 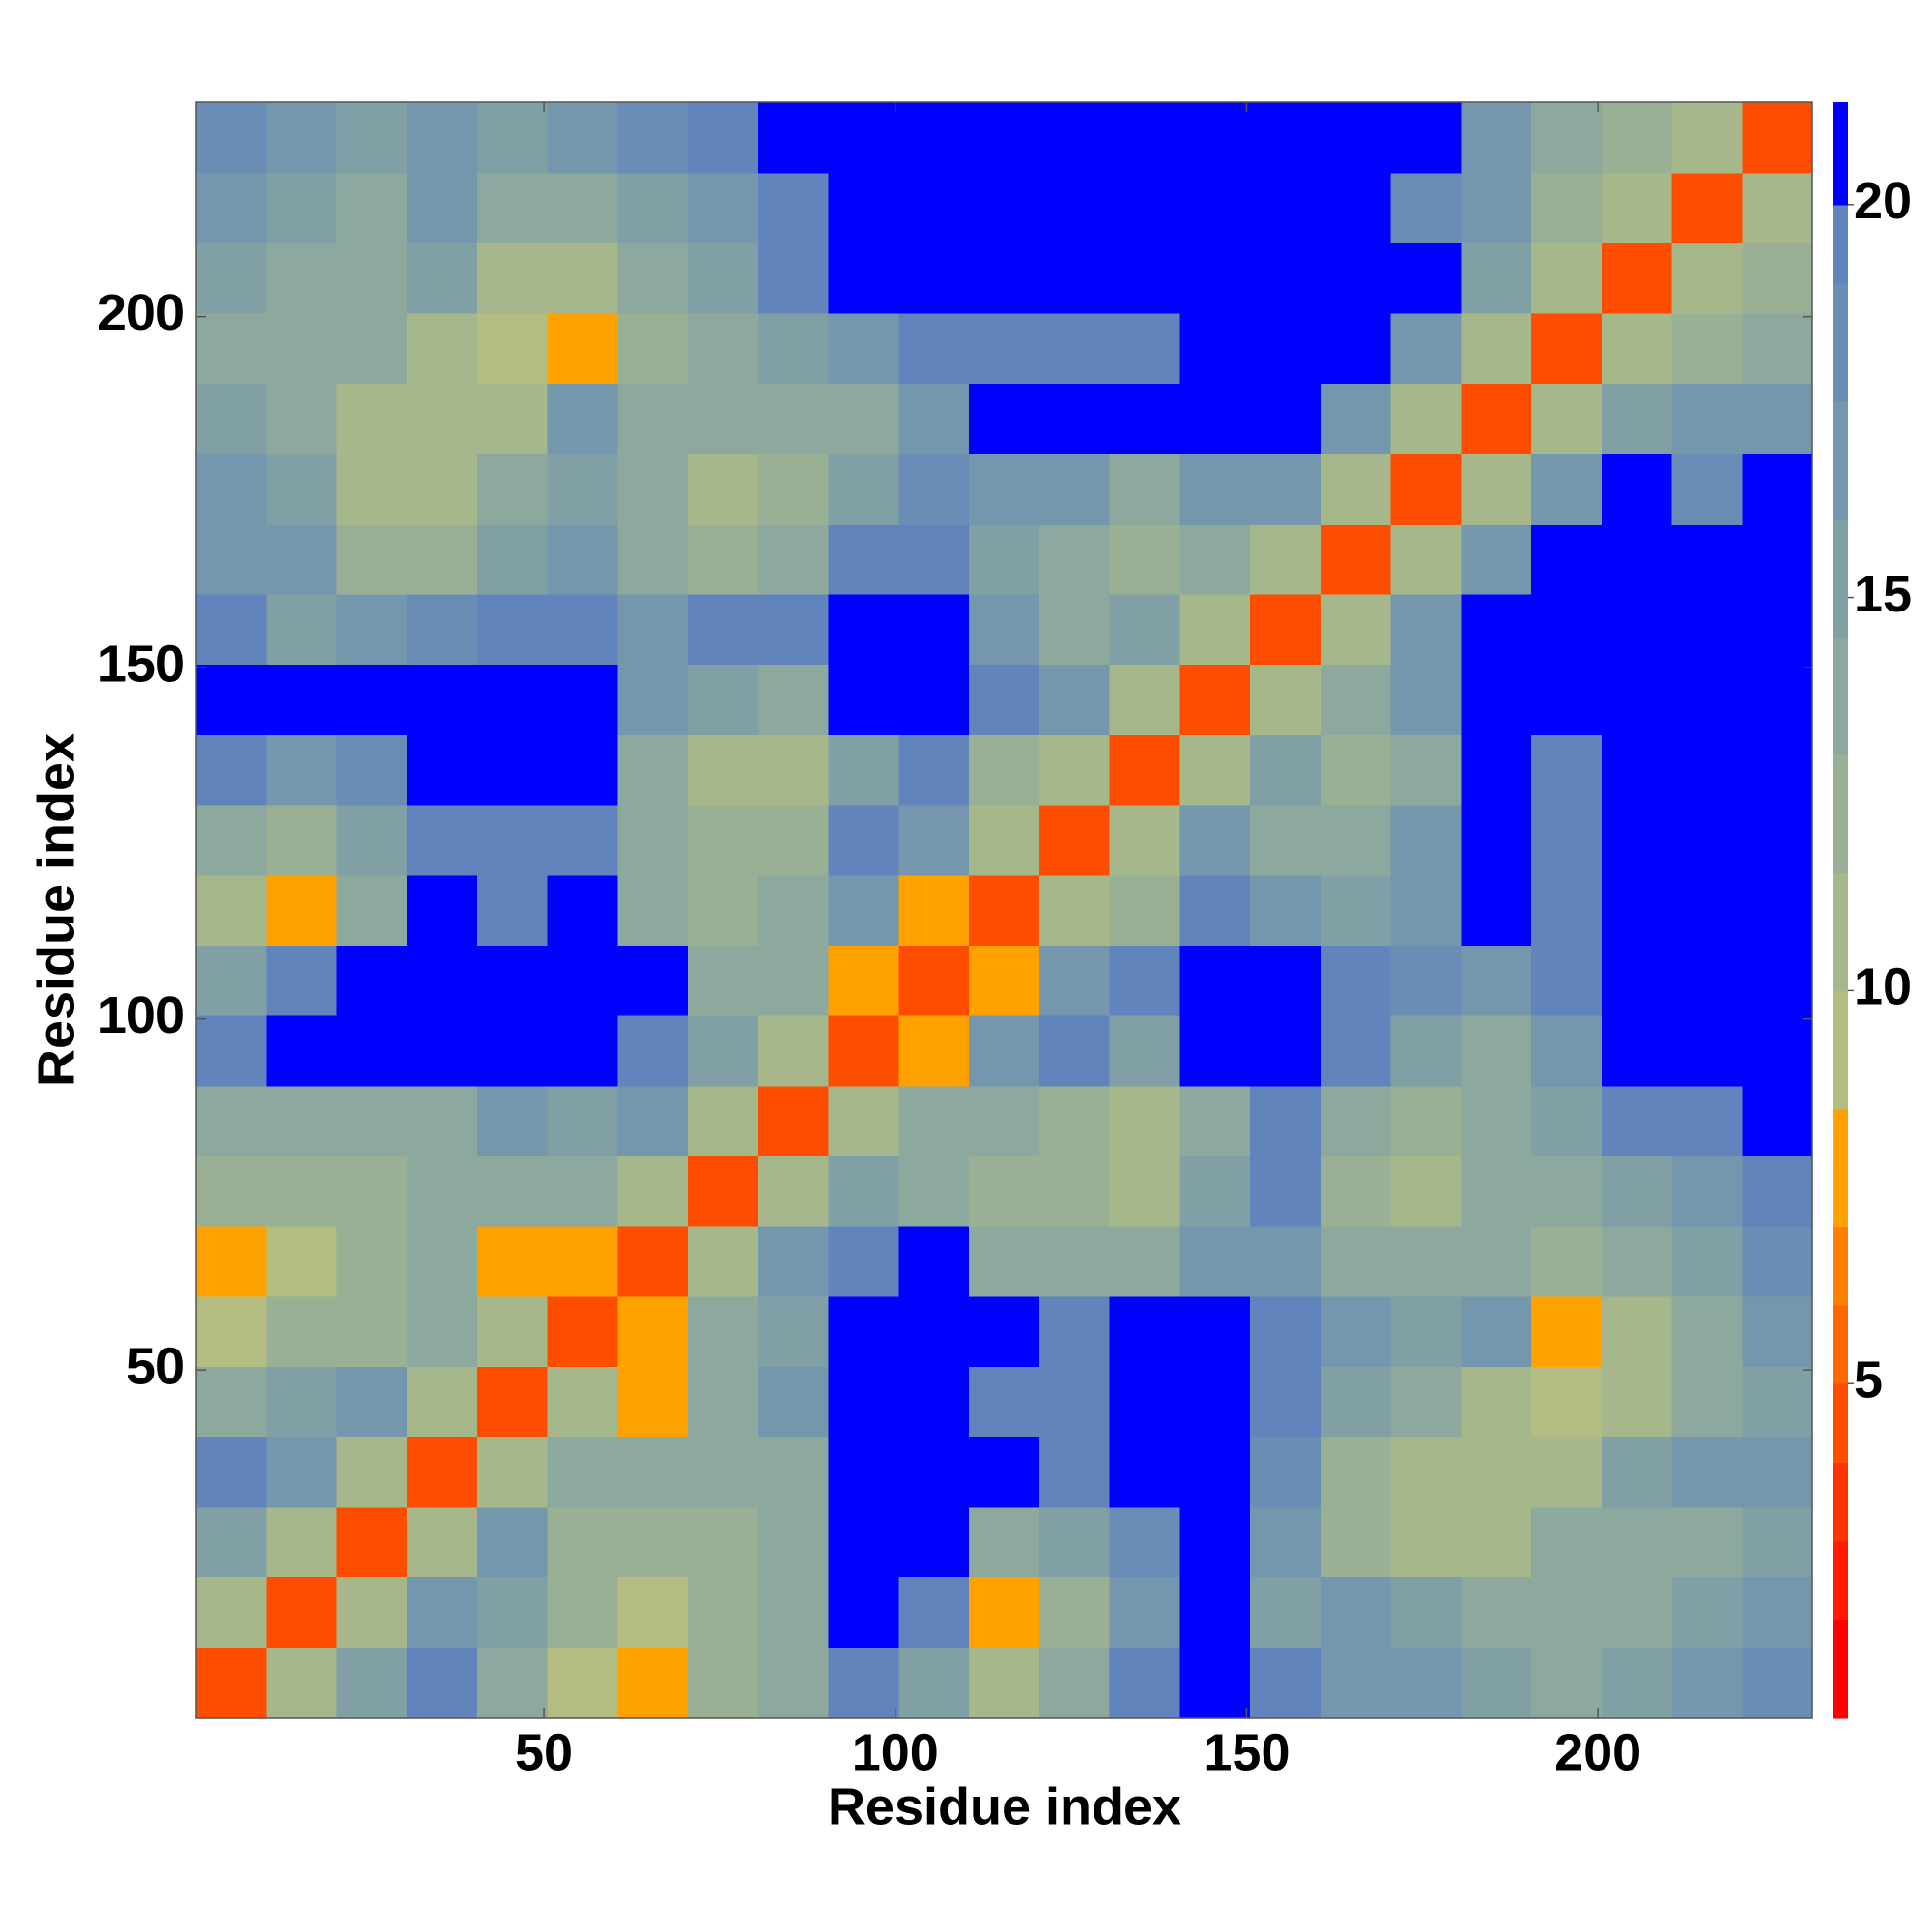 I want to click on x-tick-label: 50, so click(x=544, y=1752).